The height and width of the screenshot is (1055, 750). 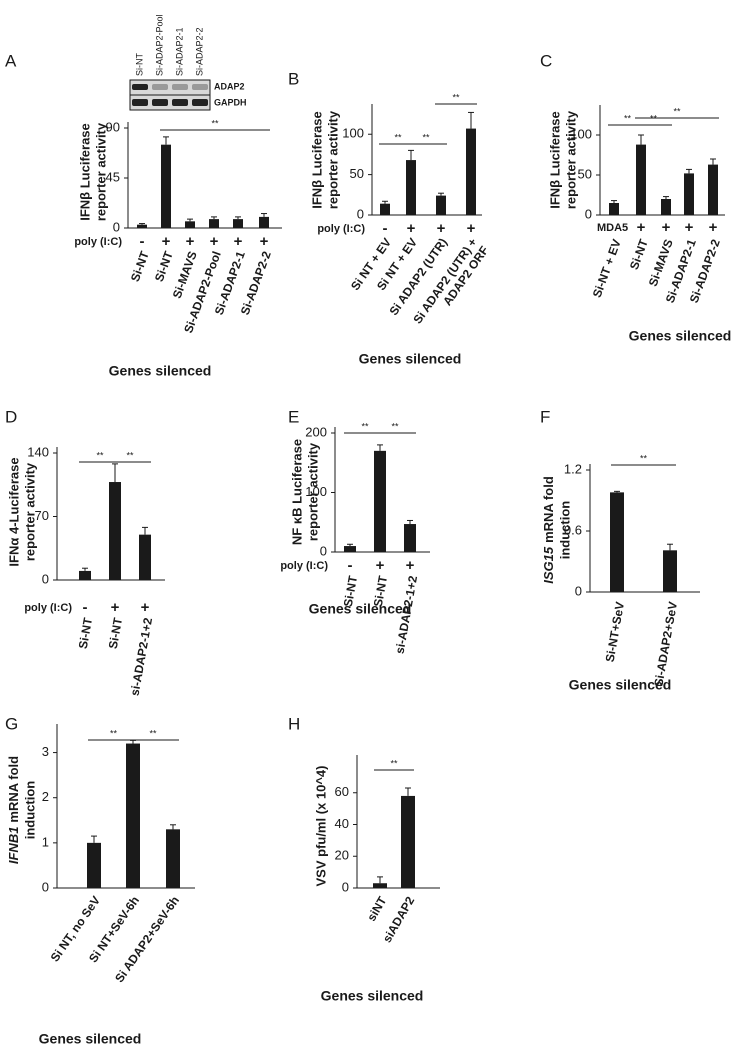 I want to click on y-axis-label-gene: IFNB1, so click(x=13, y=846).